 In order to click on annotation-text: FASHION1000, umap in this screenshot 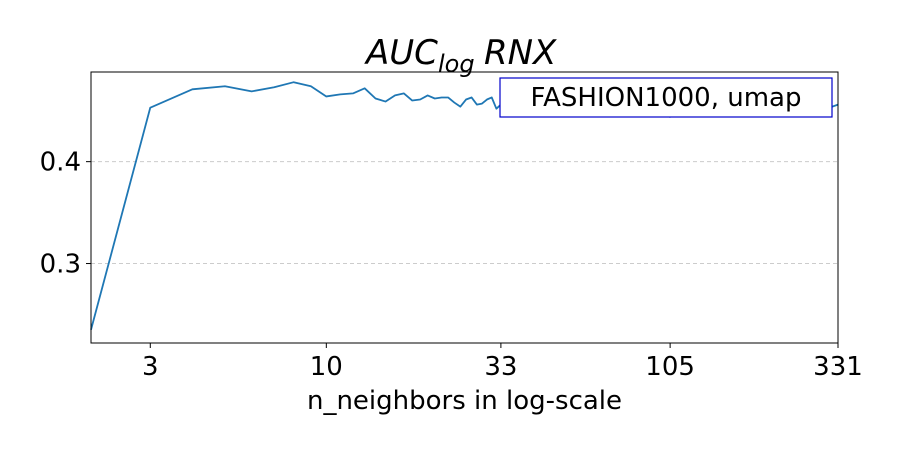, I will do `click(666, 98)`.